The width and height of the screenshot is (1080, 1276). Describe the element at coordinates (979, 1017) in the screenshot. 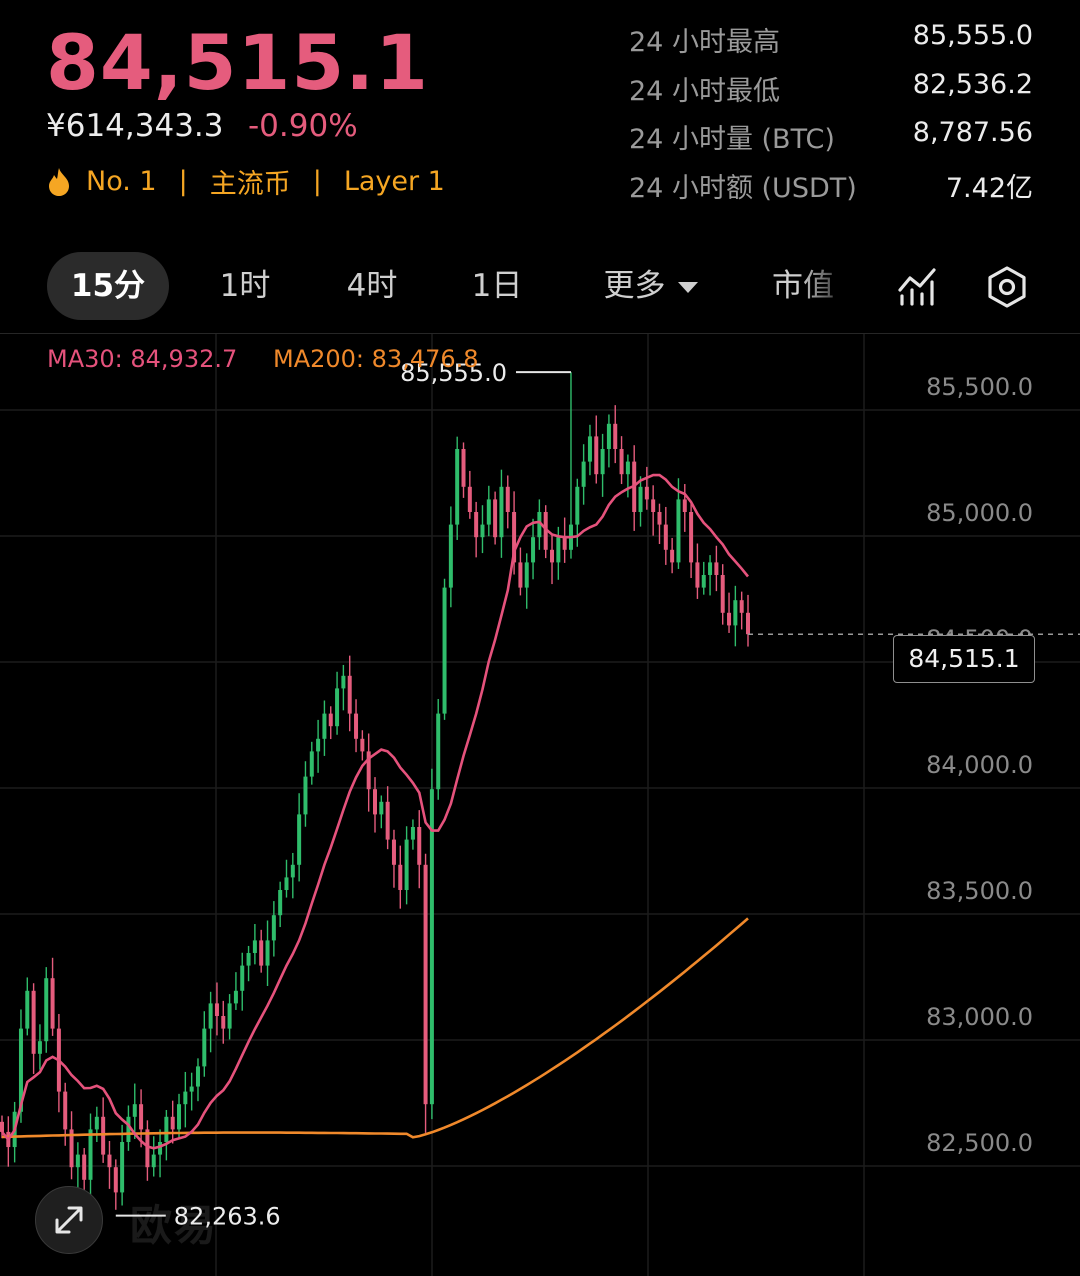

I see `y-axis-tick-label: 83,000.0` at that location.